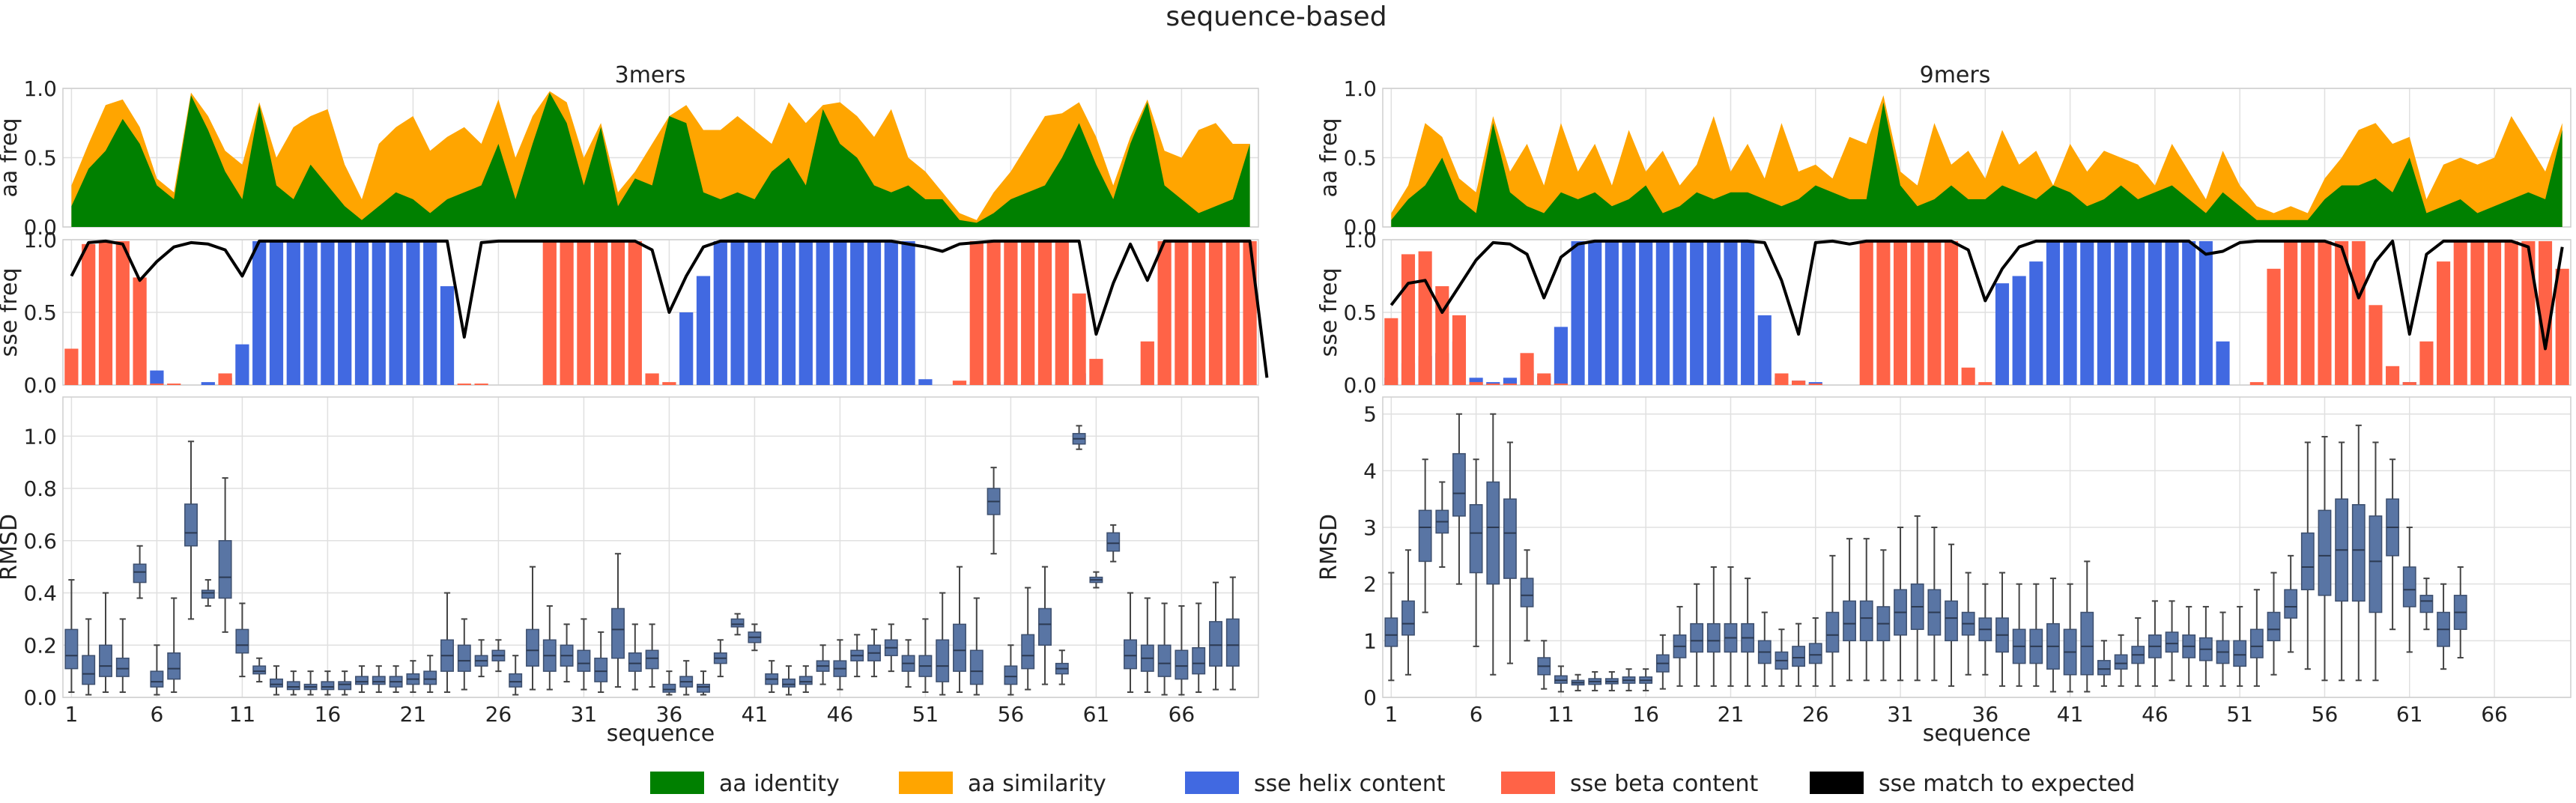  Describe the element at coordinates (1977, 164) in the screenshot. I see `area-aa-identity` at that location.